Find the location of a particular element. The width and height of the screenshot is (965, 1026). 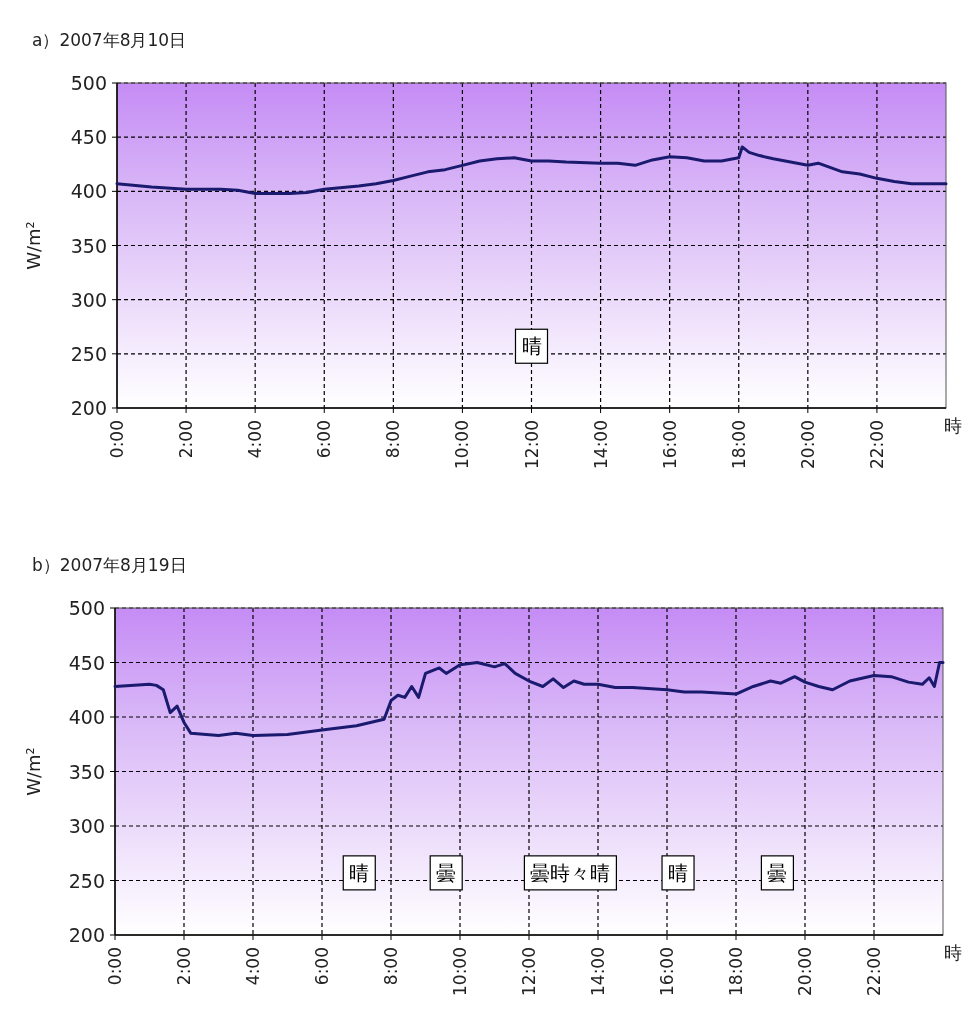

chart-title: b）2007年8月19日 is located at coordinates (109, 565).